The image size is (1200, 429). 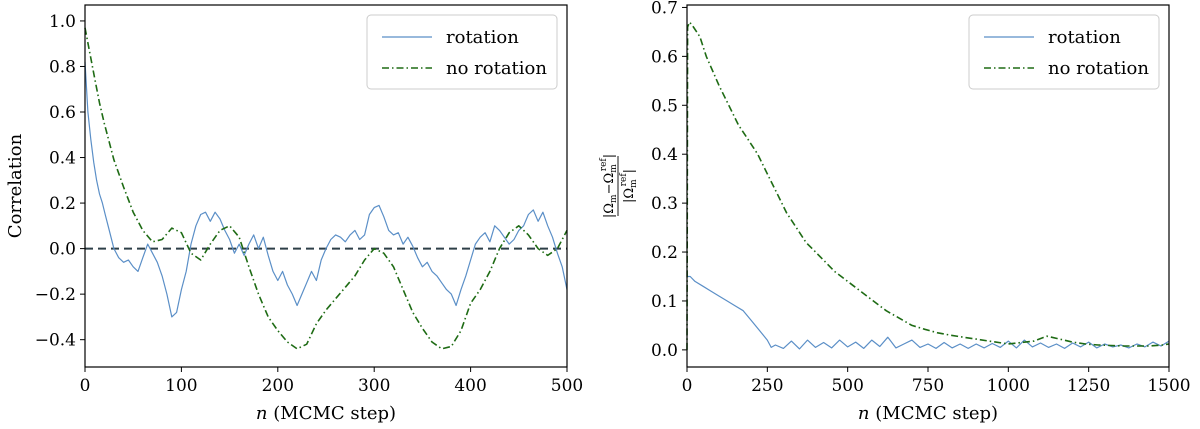 What do you see at coordinates (55, 341) in the screenshot?
I see `left-y-tick-label: −0.4` at bounding box center [55, 341].